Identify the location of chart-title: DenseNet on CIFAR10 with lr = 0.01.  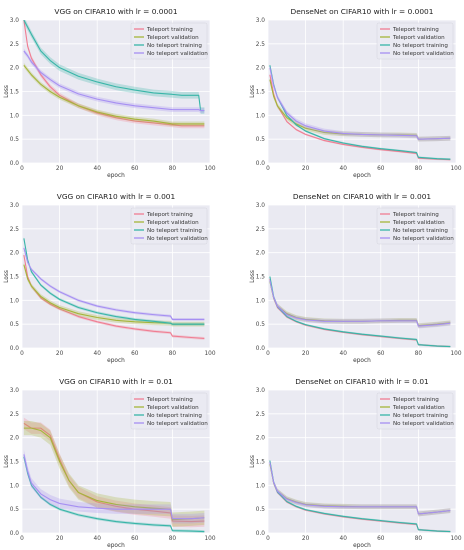
(362, 381).